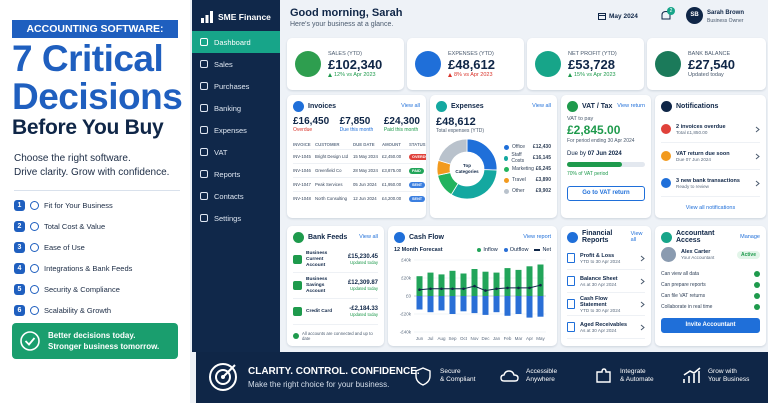 Image resolution: width=768 pixels, height=403 pixels. I want to click on notification-item: VAT return due soon Due 07 Jun 2024, so click(710, 156).